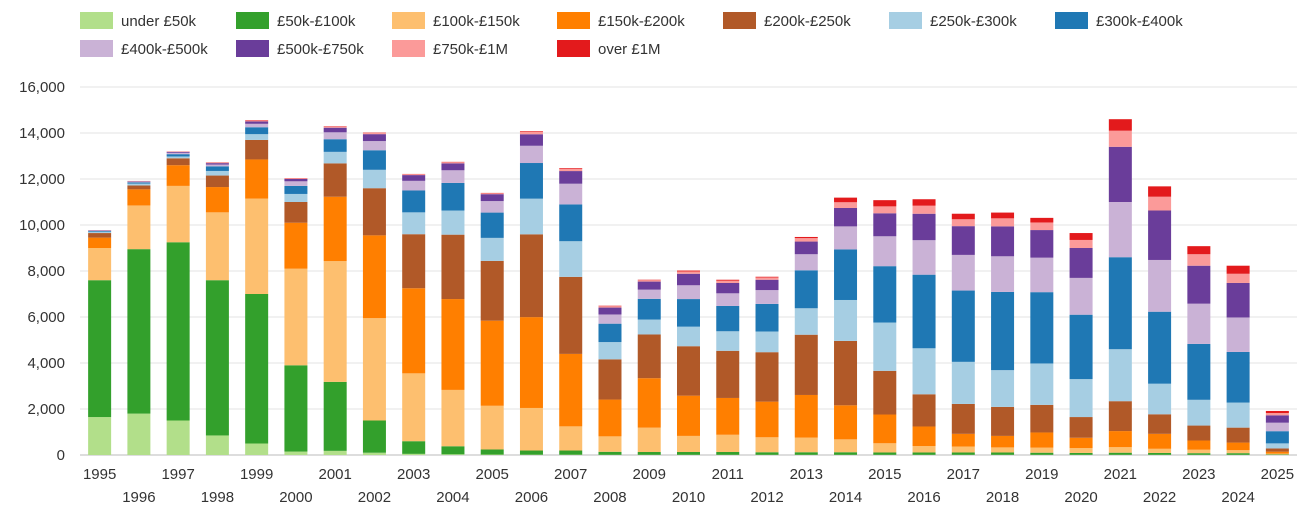 This screenshot has height=510, width=1305. What do you see at coordinates (728, 453) in the screenshot?
I see `bar-2011-50k-100k` at bounding box center [728, 453].